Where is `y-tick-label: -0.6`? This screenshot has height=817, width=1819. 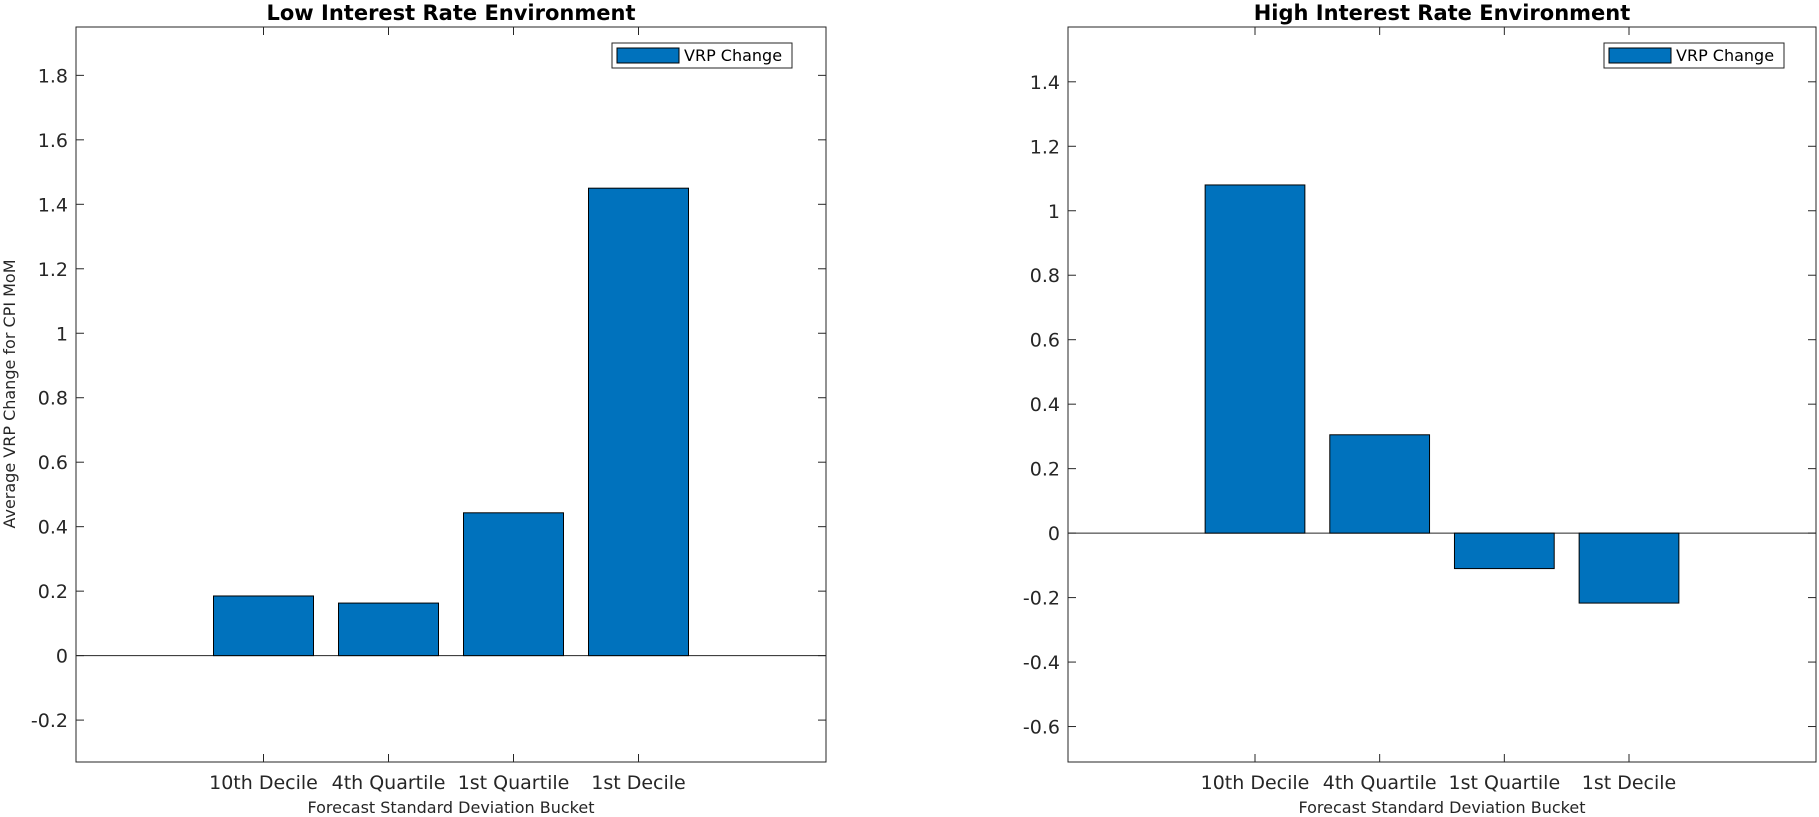 y-tick-label: -0.6 is located at coordinates (1041, 728).